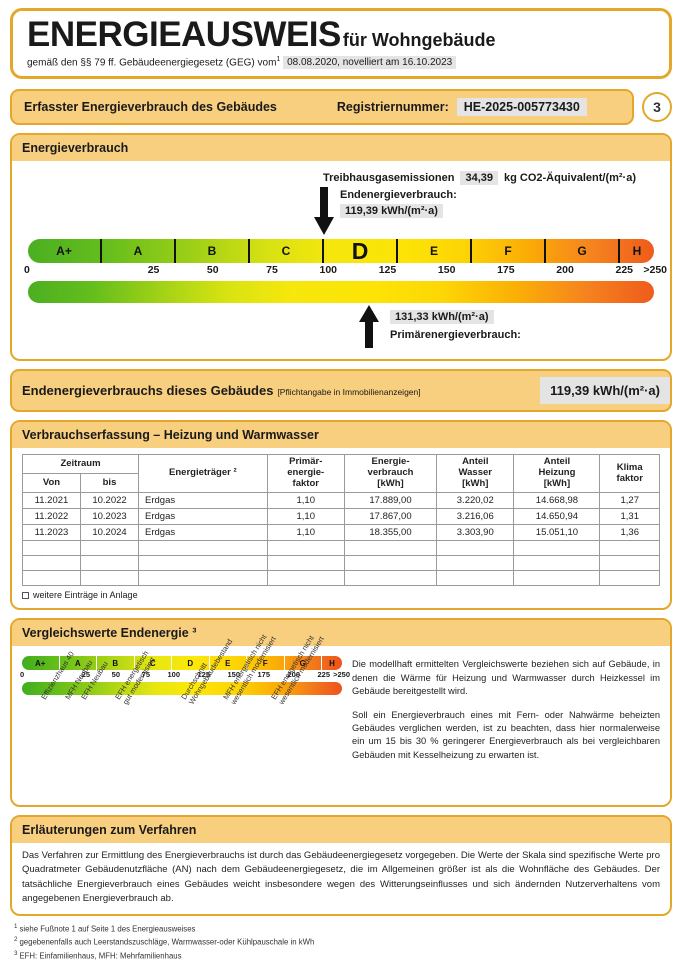 The image size is (682, 962). Describe the element at coordinates (391, 211) in the screenshot. I see `final-energy-value: 119,39 kWh/(m²·a)` at that location.